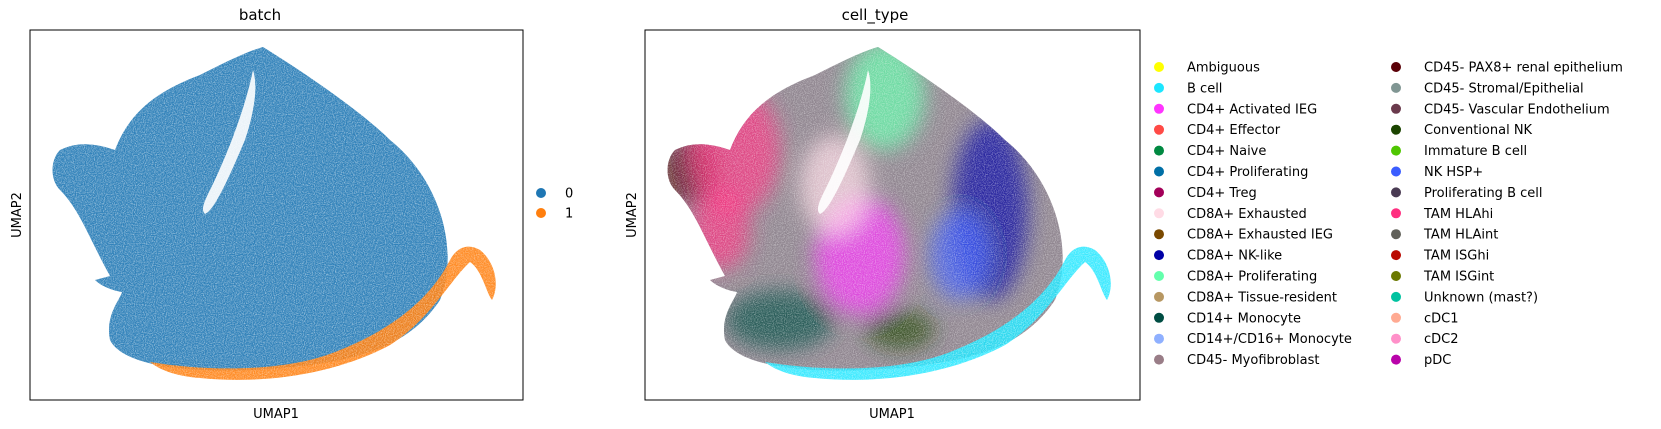 The width and height of the screenshot is (1661, 429). What do you see at coordinates (1159, 317) in the screenshot?
I see `legend-marker-cd14-monocyte` at bounding box center [1159, 317].